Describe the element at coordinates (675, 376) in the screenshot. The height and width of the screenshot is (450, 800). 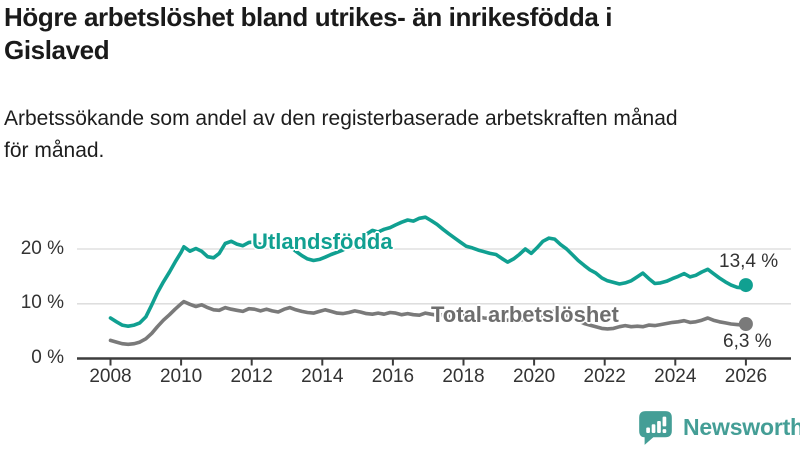
I see `x-tick-label-2024: 2024` at that location.